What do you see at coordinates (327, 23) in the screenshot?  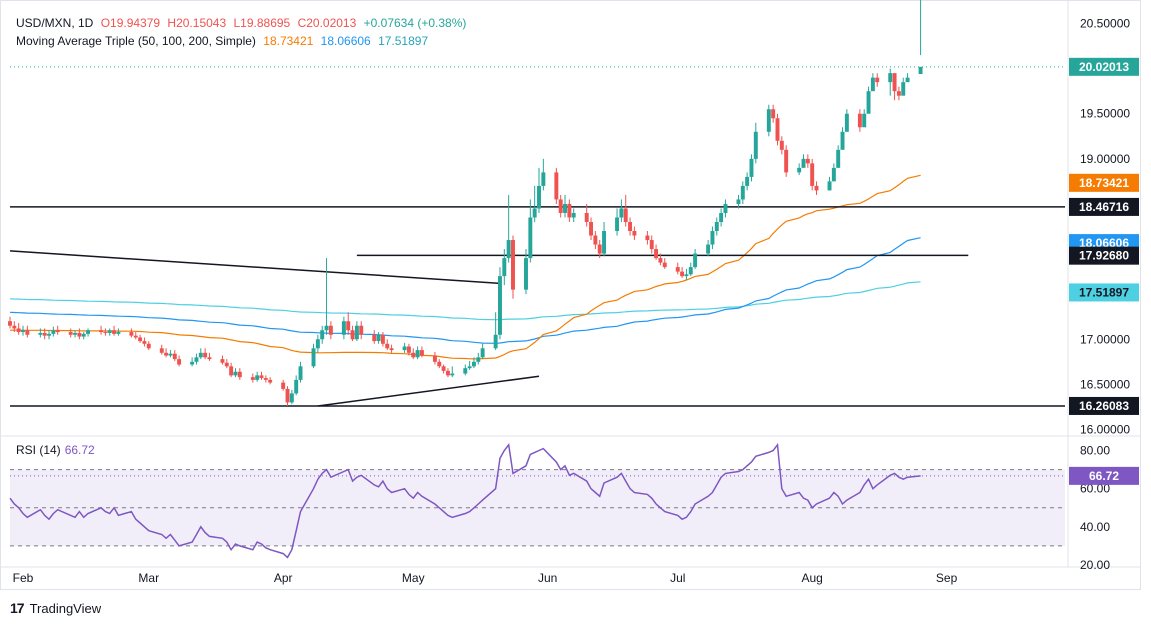 I see `close-value: C20.02013` at bounding box center [327, 23].